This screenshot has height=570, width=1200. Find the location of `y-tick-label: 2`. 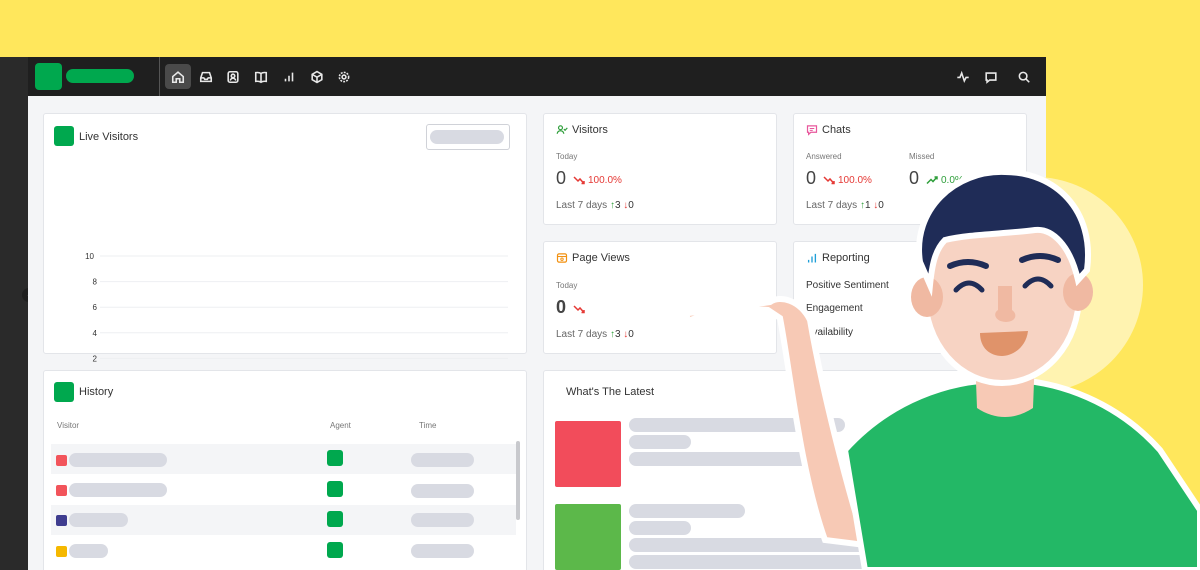

y-tick-label: 2 is located at coordinates (95, 358).